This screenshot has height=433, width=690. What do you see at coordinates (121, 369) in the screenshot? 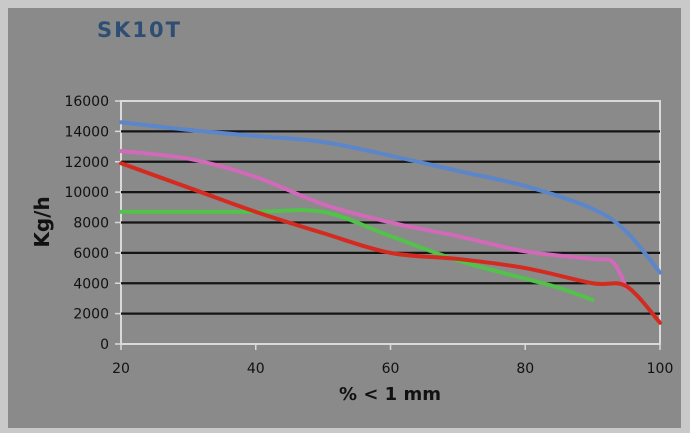
I see `x-tick-label: 20` at bounding box center [121, 369].